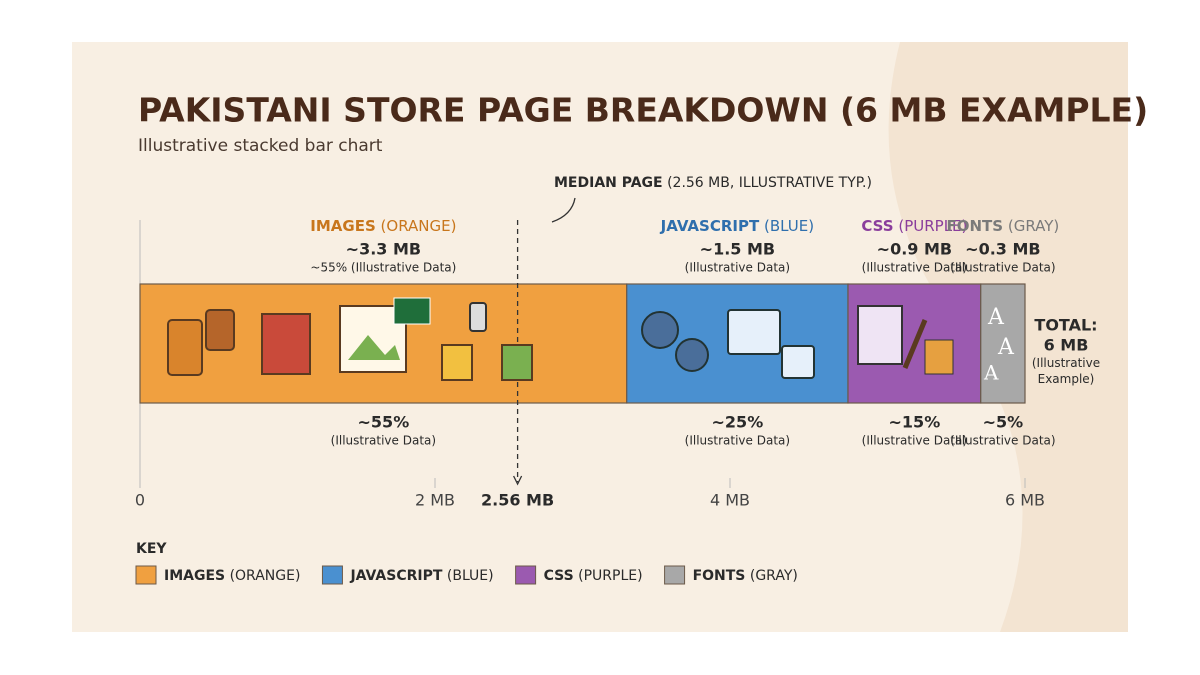 The width and height of the screenshot is (1200, 675). I want to click on percent-label: ~15%, so click(915, 422).